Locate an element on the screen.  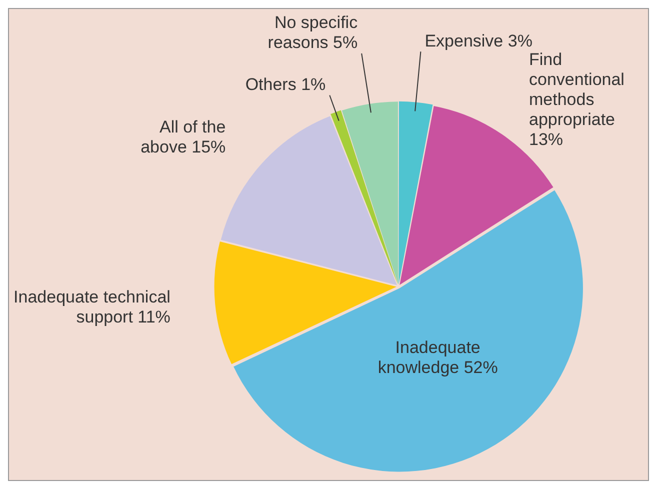
slice-label: Expensive 3% is located at coordinates (478, 40).